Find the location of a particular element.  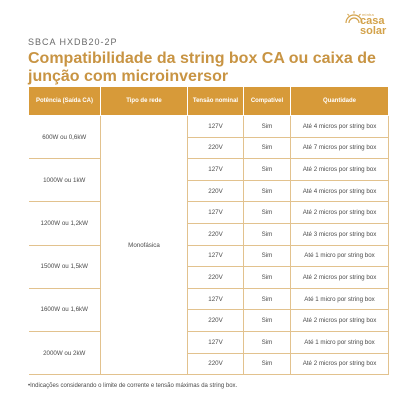

logo-text: casa solar is located at coordinates (373, 26).